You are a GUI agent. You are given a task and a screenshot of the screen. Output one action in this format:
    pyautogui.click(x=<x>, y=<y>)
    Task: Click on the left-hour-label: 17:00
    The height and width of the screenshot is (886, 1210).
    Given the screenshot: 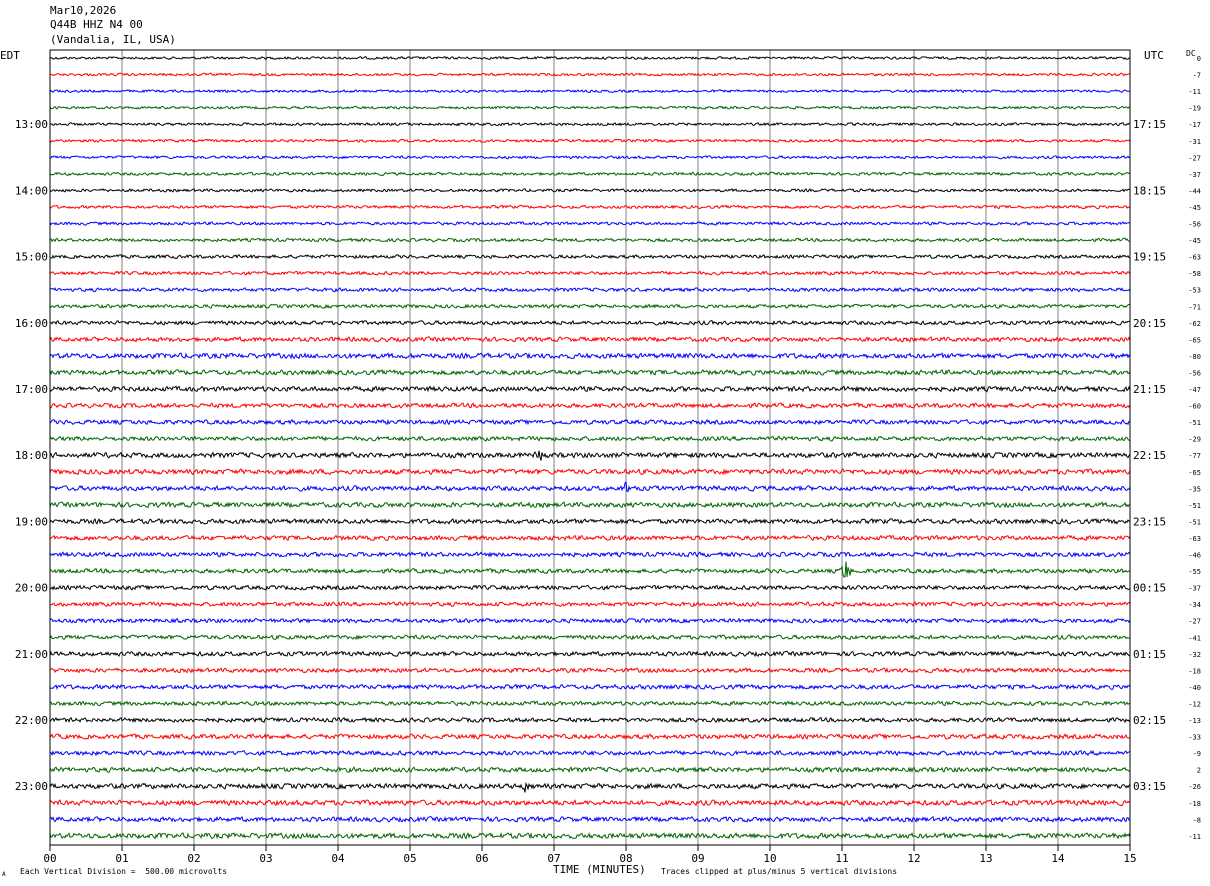 What is the action you would take?
    pyautogui.click(x=31, y=389)
    